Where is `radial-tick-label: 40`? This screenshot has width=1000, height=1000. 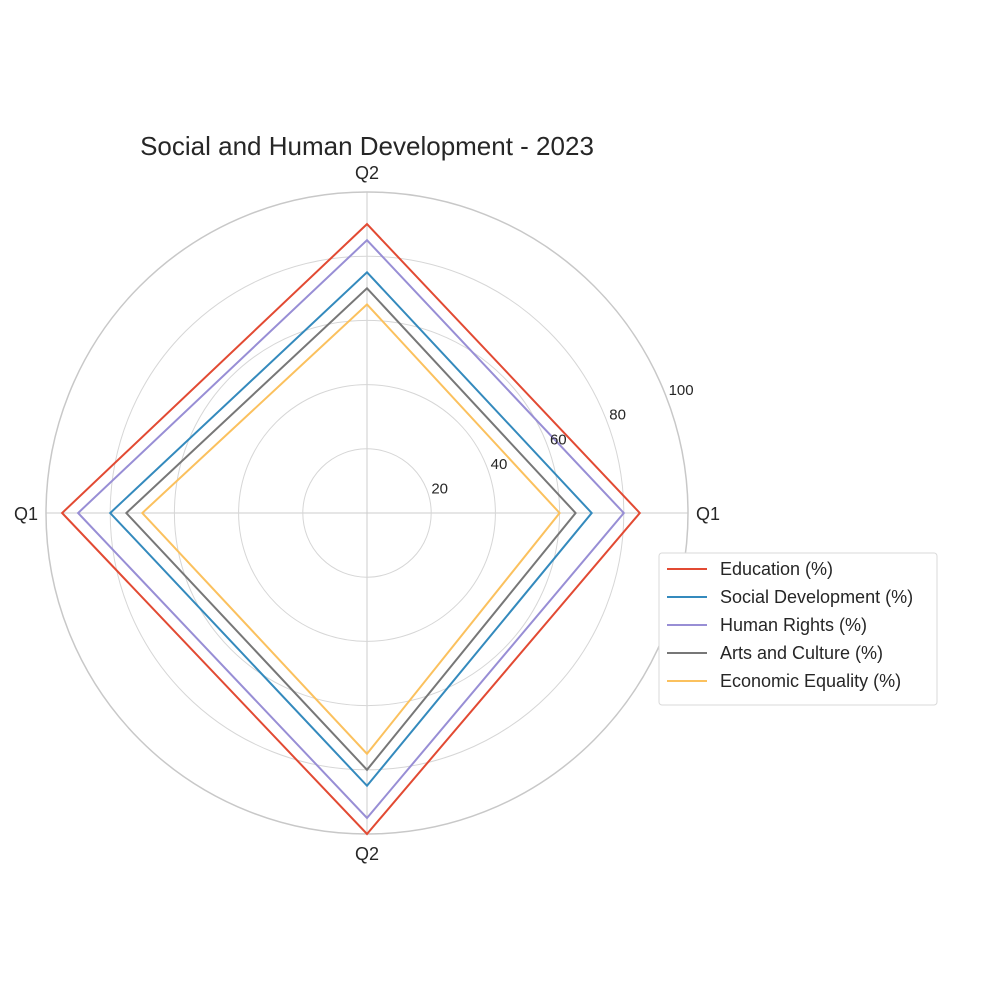 radial-tick-label: 40 is located at coordinates (499, 464).